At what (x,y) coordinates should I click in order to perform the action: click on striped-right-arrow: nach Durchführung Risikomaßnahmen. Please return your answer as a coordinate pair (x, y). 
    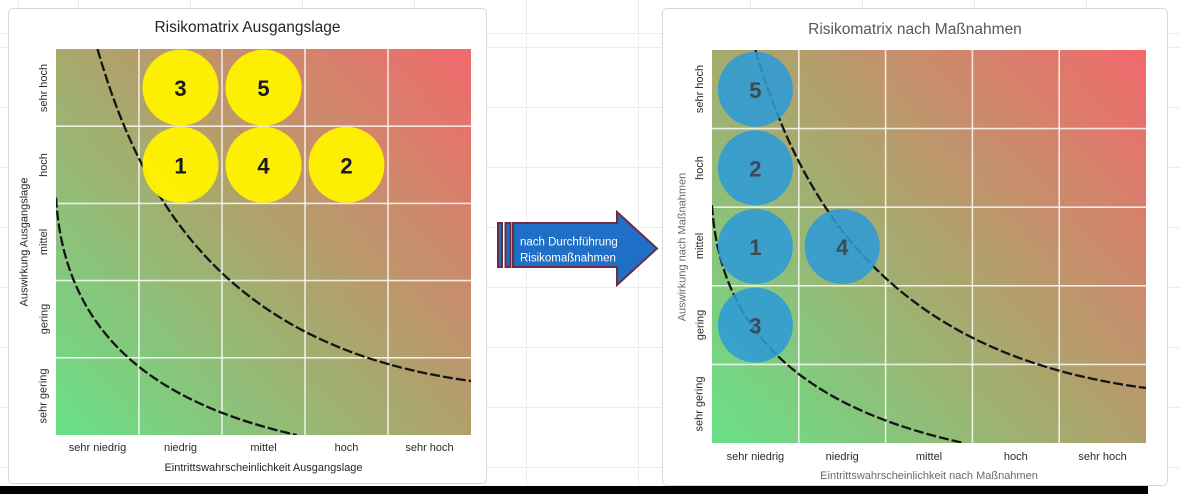
    Looking at the image, I should click on (578, 248).